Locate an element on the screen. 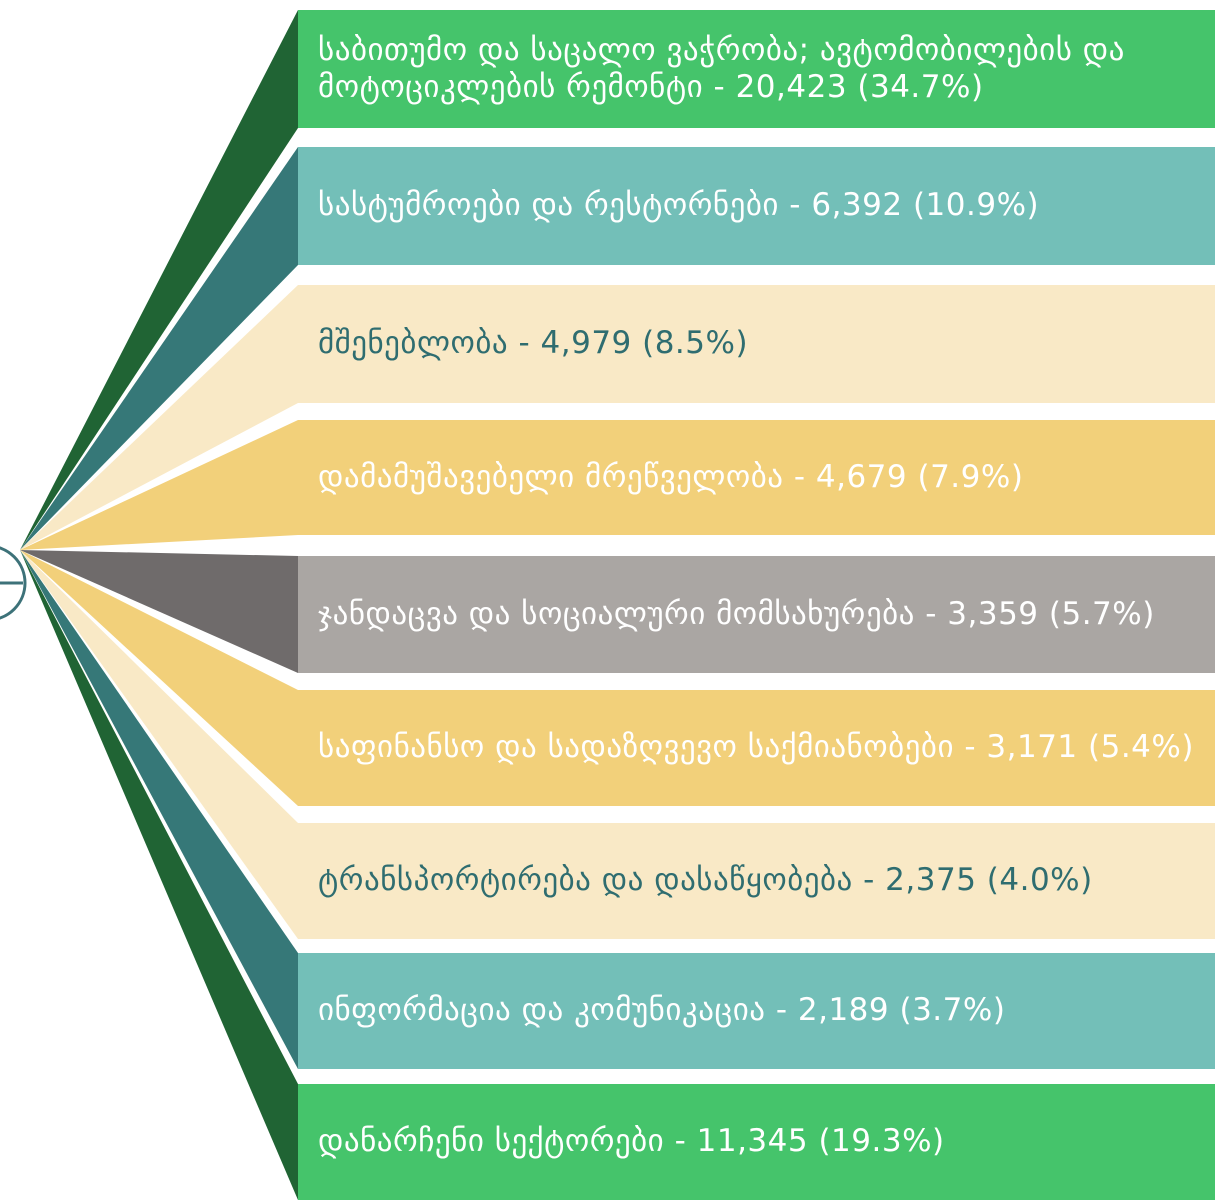  sector-label-construction: მშენებლობა - 4,979 (8.5%) is located at coordinates (533, 343).